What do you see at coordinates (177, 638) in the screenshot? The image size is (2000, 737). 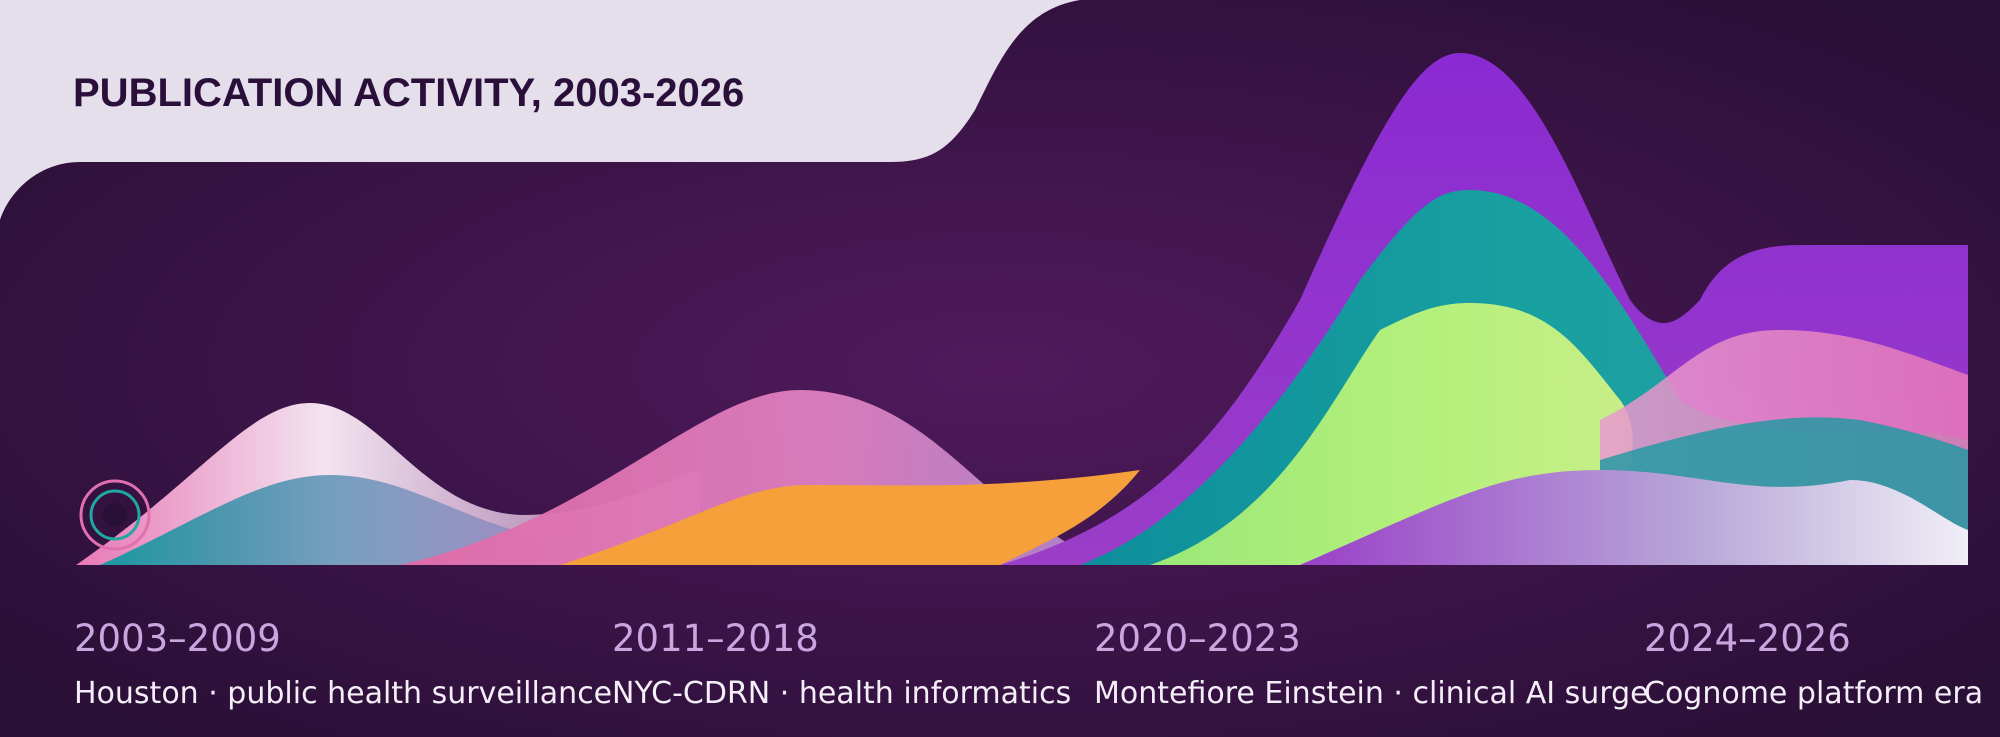 I see `period-years: 2003–2009` at bounding box center [177, 638].